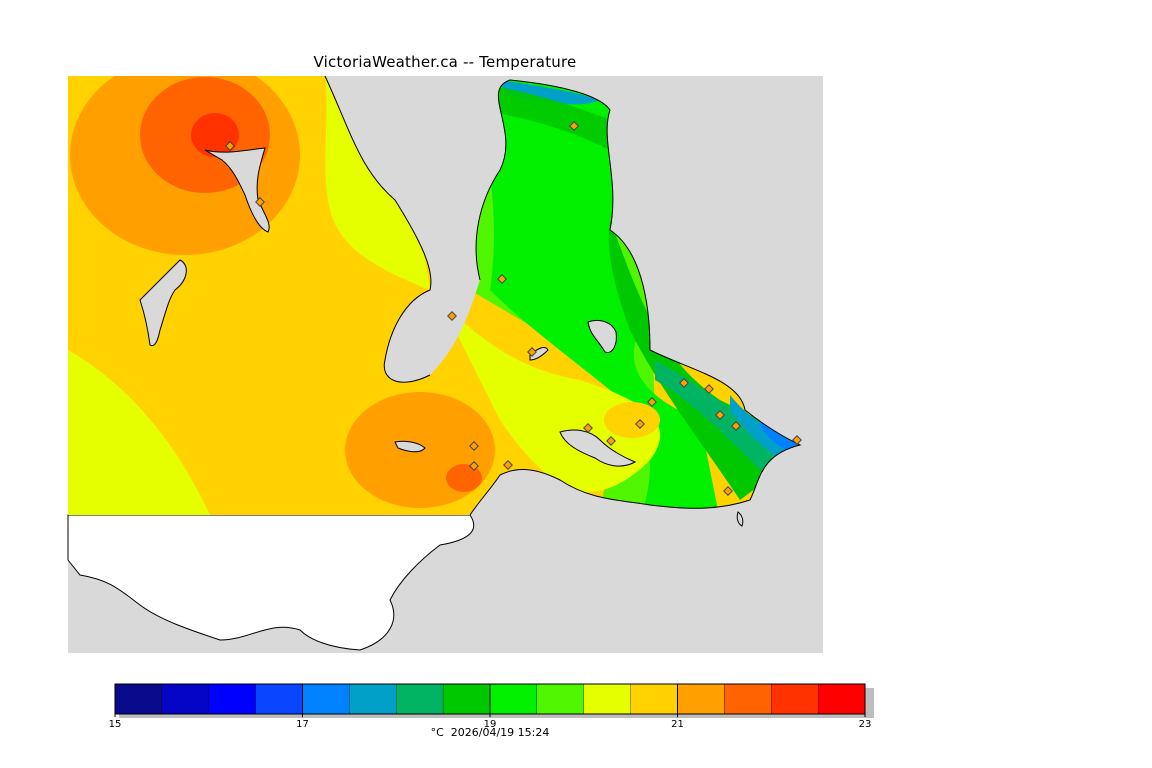 Image resolution: width=1152 pixels, height=768 pixels. What do you see at coordinates (598, 448) in the screenshot?
I see `harbour` at bounding box center [598, 448].